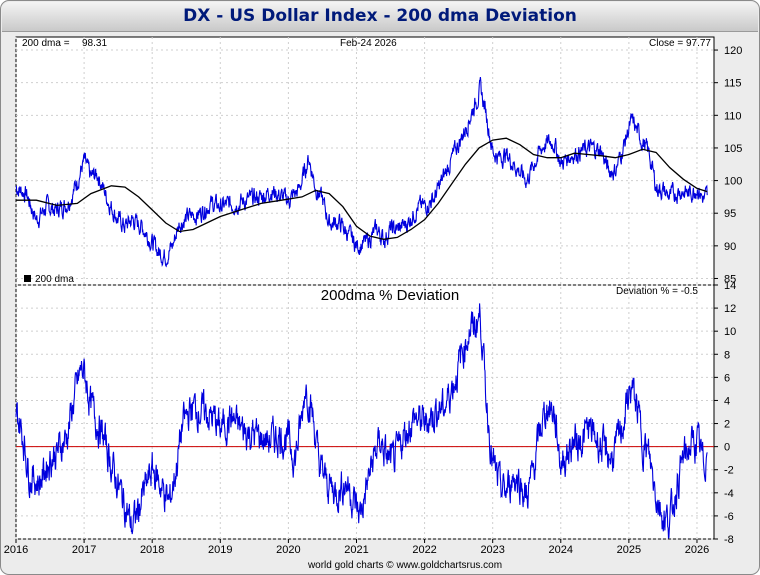 The height and width of the screenshot is (575, 760). What do you see at coordinates (733, 182) in the screenshot?
I see `price-y-tick-label: 100` at bounding box center [733, 182].